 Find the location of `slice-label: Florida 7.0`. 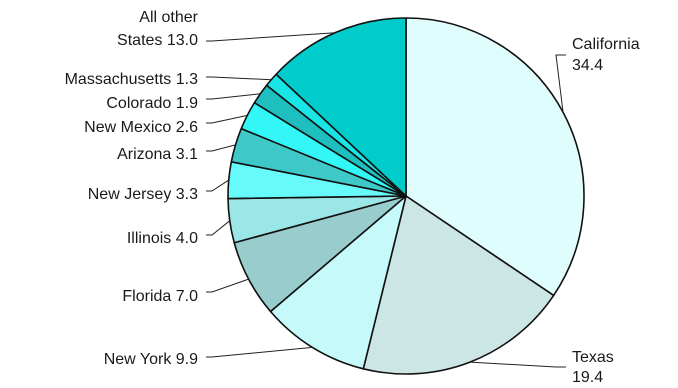

slice-label: Florida 7.0 is located at coordinates (160, 296).